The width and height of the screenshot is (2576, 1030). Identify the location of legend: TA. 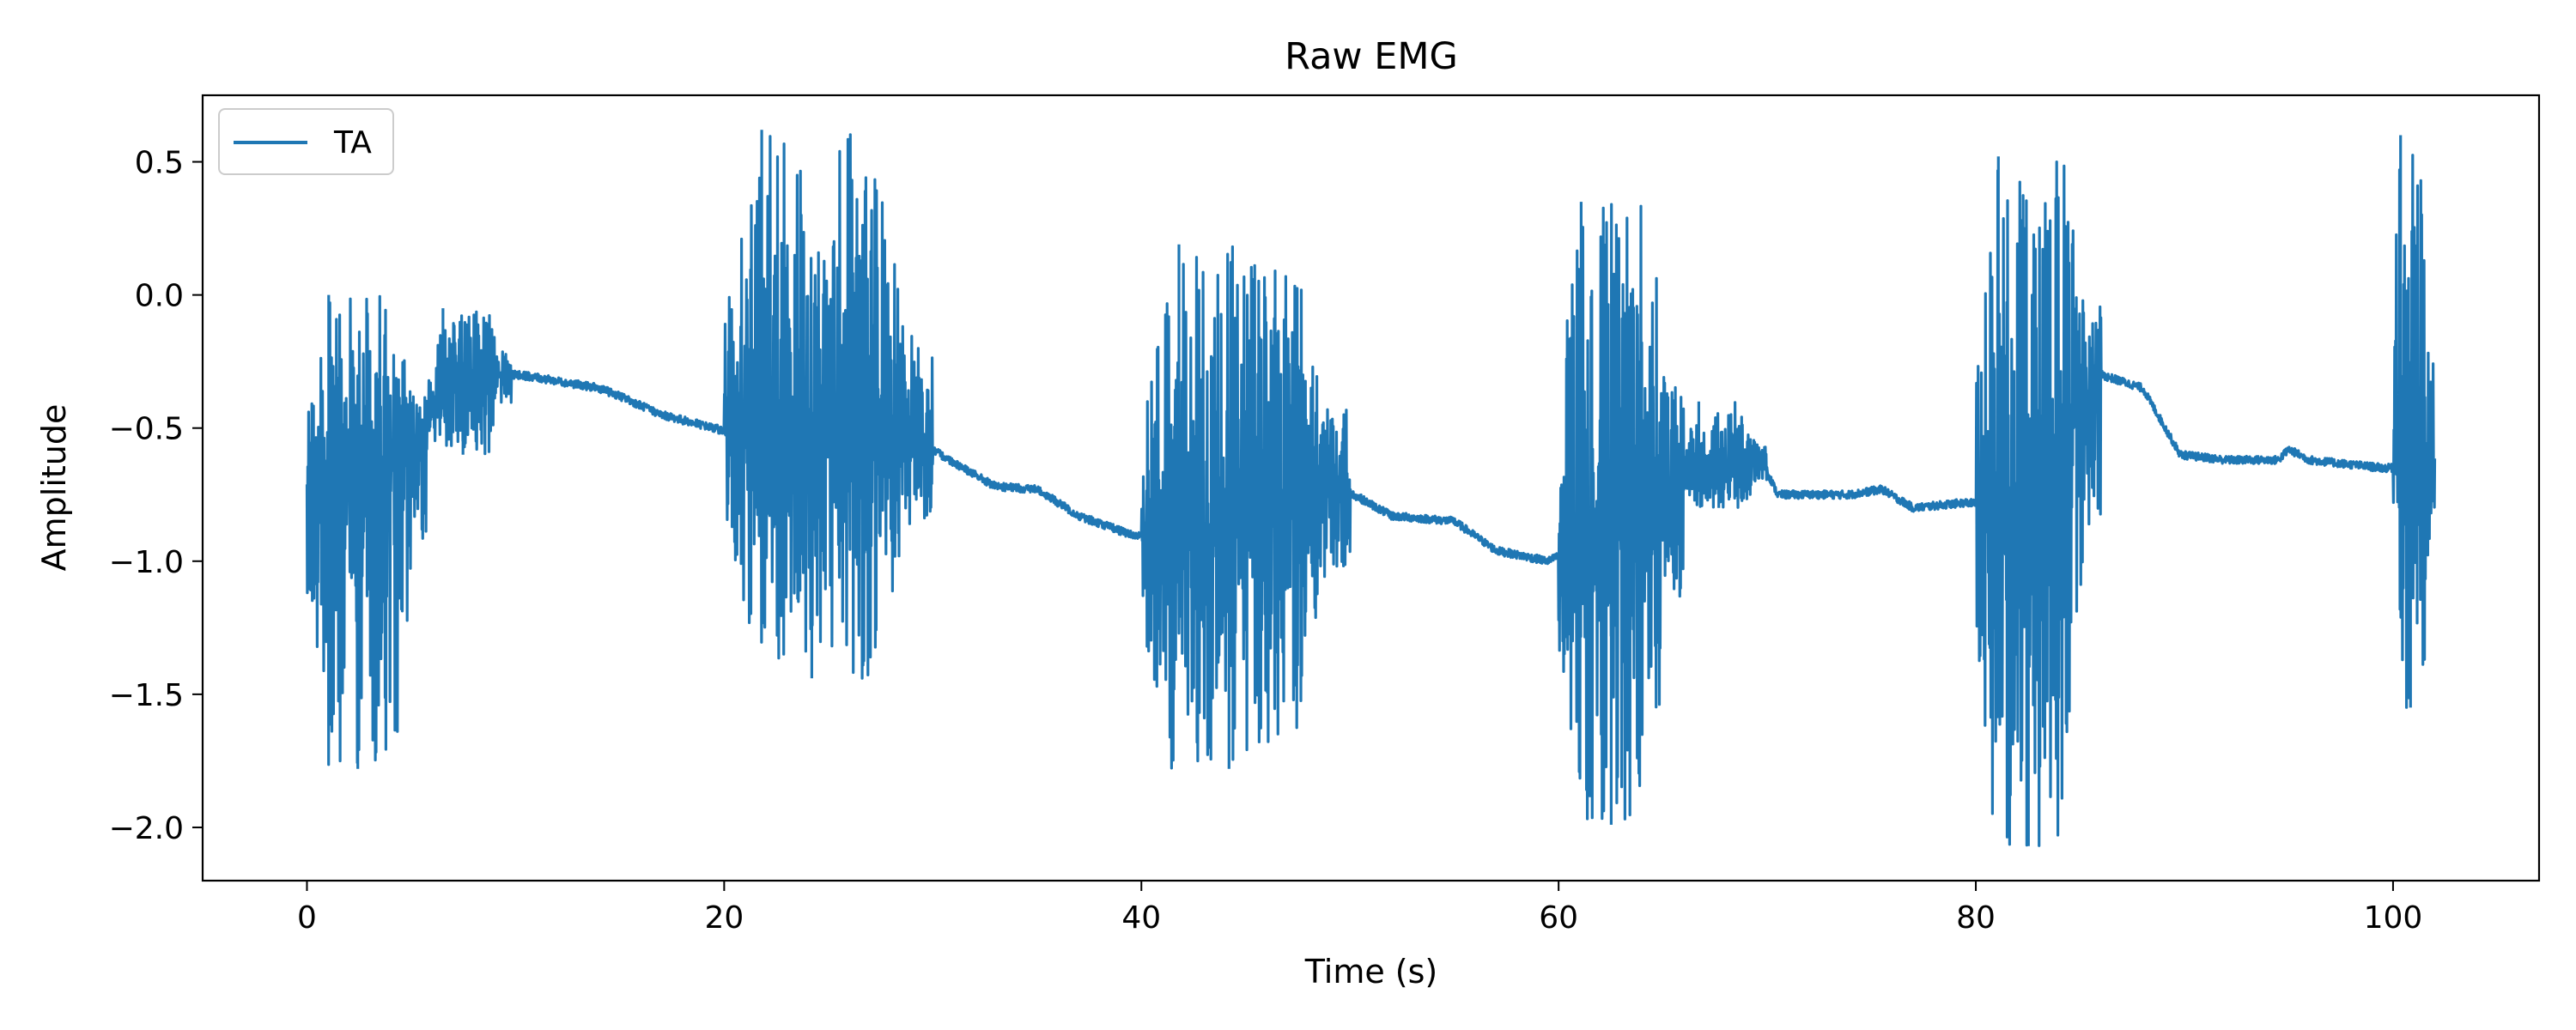
(306, 141).